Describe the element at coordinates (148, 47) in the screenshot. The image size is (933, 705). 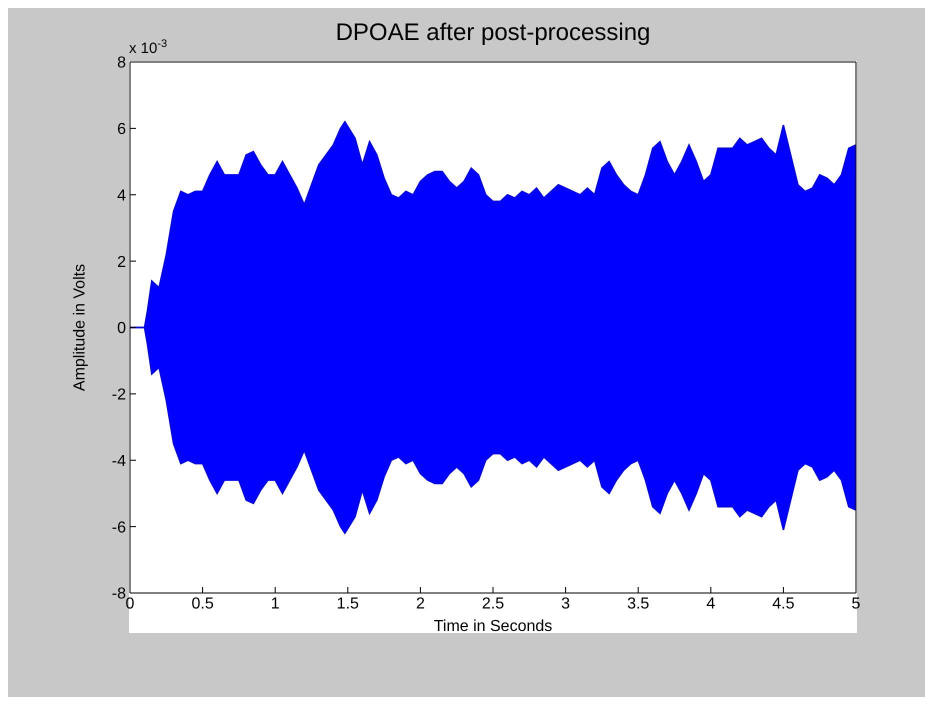
I see `text: x 10$^{-3}$` at that location.